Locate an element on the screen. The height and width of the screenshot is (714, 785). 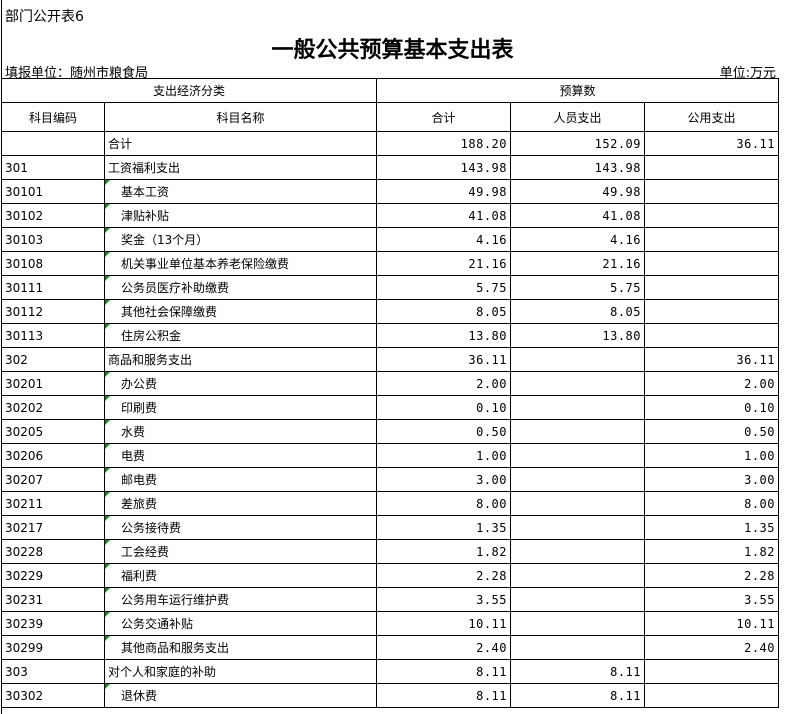
personnel-cell: 4.16 is located at coordinates (577, 239).